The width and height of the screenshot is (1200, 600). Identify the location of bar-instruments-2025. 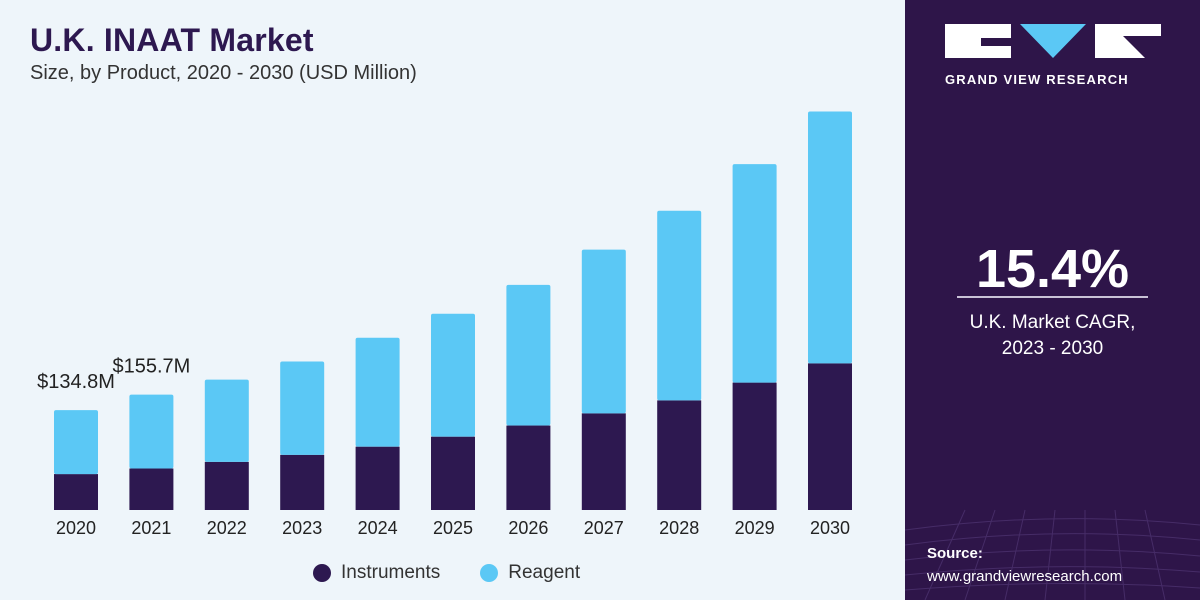
(453, 473).